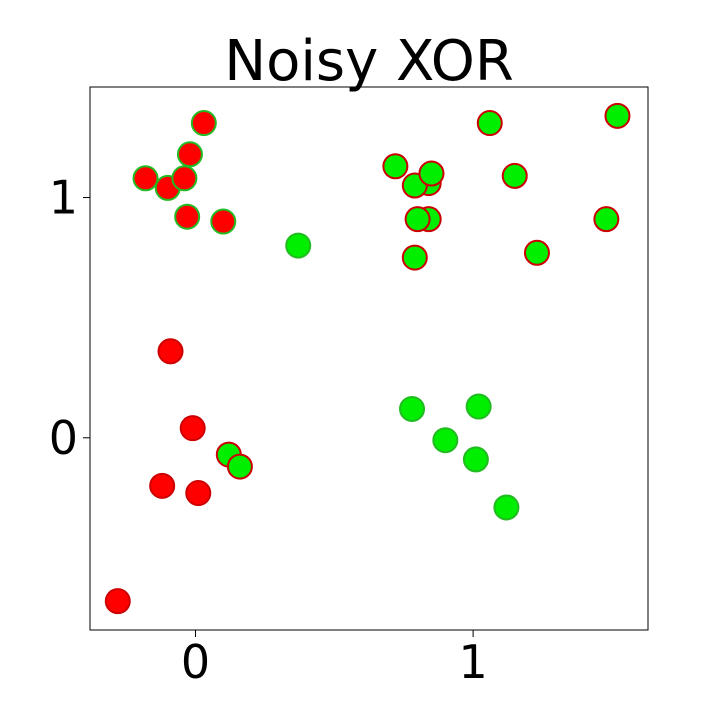 The height and width of the screenshot is (720, 720). What do you see at coordinates (63, 438) in the screenshot?
I see `y-tick-label-0: 0` at bounding box center [63, 438].